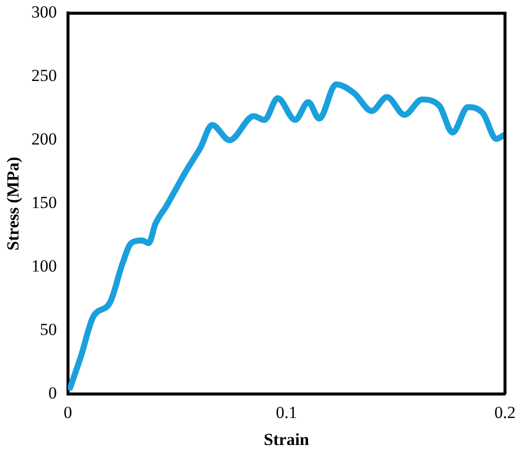  I want to click on x-axis-title: Strain, so click(287, 440).